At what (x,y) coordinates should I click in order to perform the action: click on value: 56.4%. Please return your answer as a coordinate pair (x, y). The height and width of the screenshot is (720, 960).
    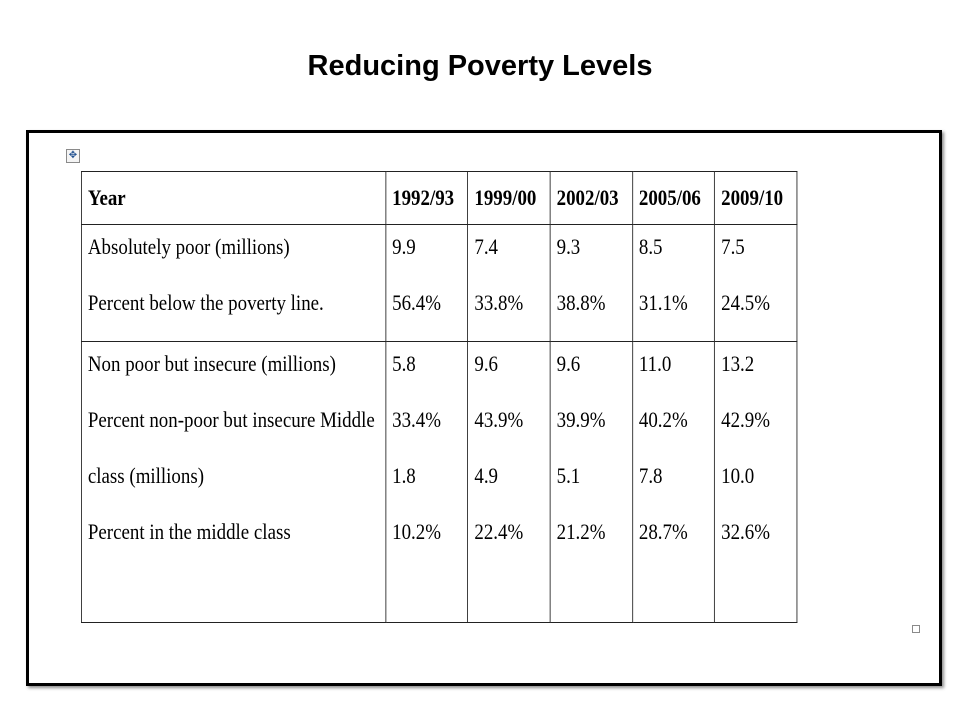
    Looking at the image, I should click on (416, 302).